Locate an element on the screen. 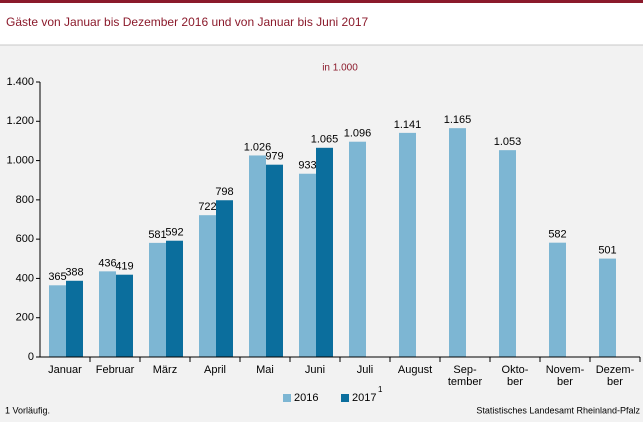 This screenshot has height=422, width=643. y-tick-label: 200 is located at coordinates (25, 318).